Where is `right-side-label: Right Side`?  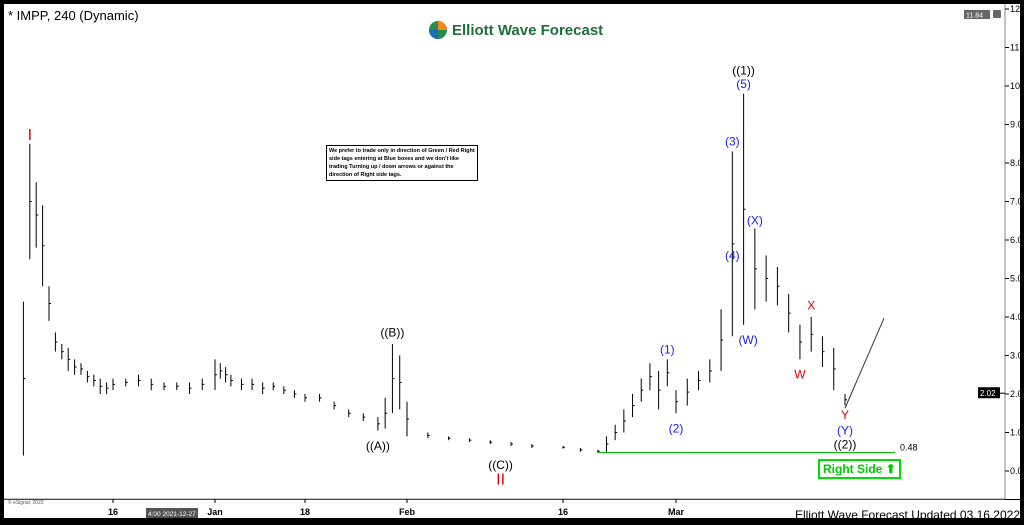 right-side-label: Right Side is located at coordinates (853, 469).